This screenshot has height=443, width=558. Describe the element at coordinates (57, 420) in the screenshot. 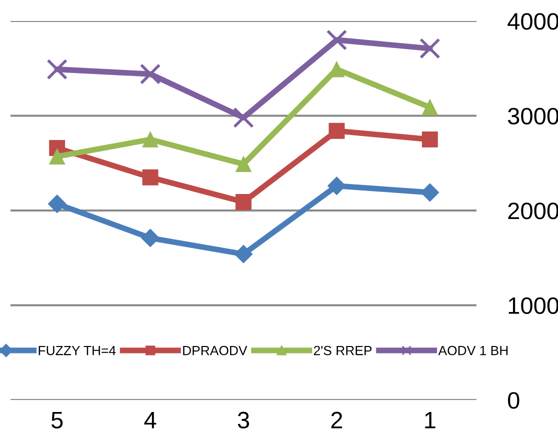

I see `x-tick-label: 5` at that location.